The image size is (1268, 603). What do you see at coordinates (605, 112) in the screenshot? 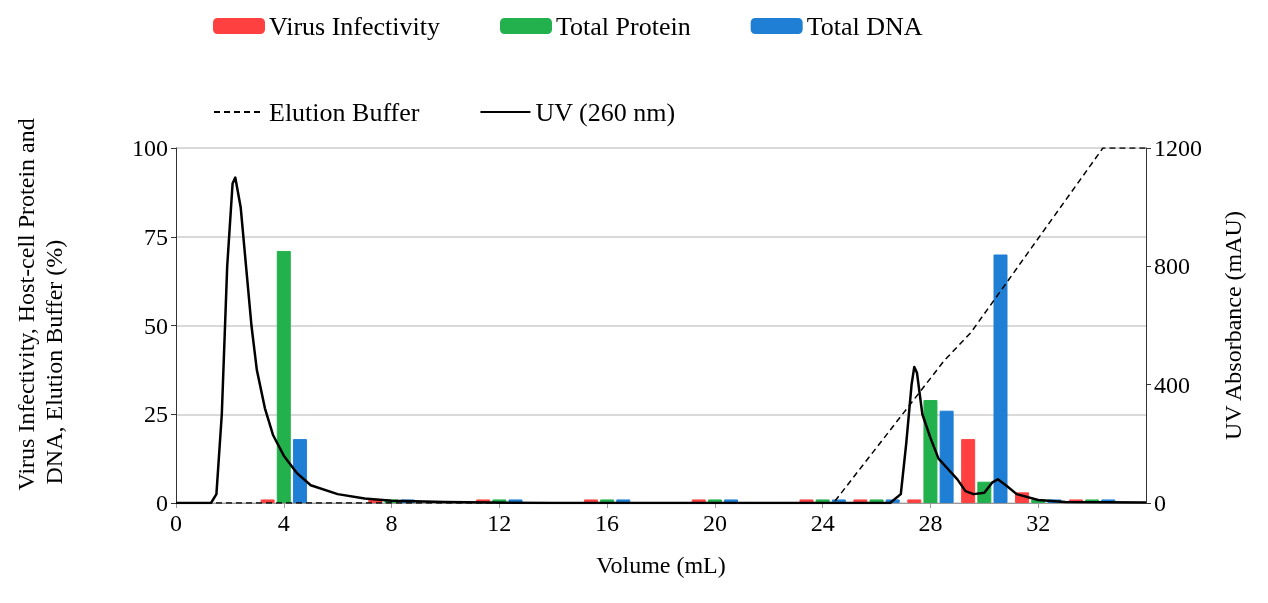
I see `legend-label: UV (260 nm)` at bounding box center [605, 112].